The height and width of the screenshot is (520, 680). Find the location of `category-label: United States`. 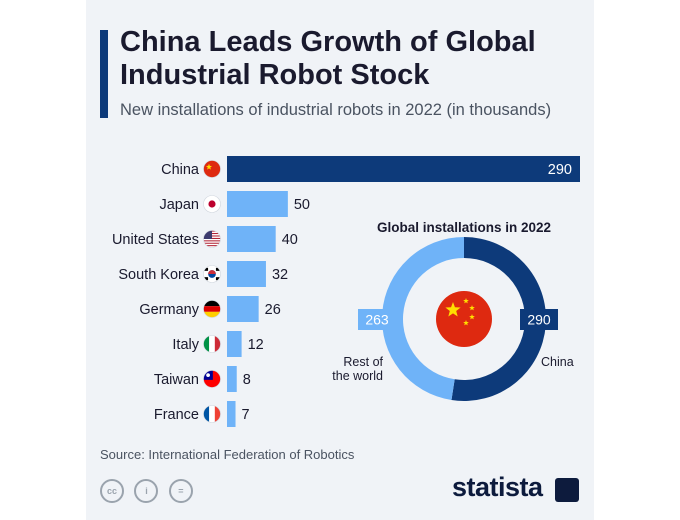

category-label: United States is located at coordinates (155, 240).